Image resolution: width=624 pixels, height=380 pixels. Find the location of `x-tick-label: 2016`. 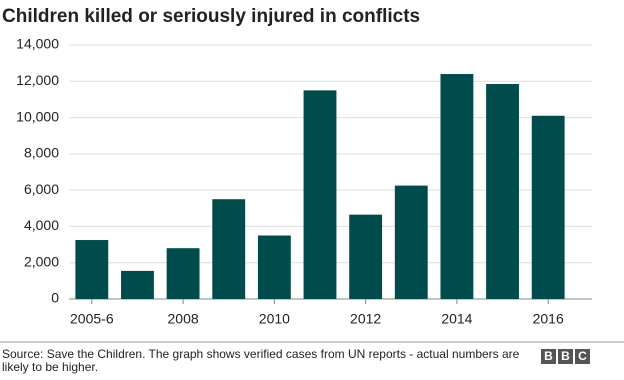

x-tick-label: 2016 is located at coordinates (548, 319).